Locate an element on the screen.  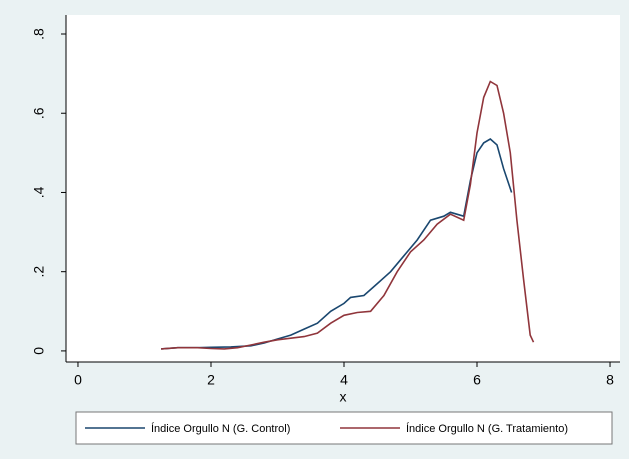
x-tick-label: 8 is located at coordinates (610, 380).